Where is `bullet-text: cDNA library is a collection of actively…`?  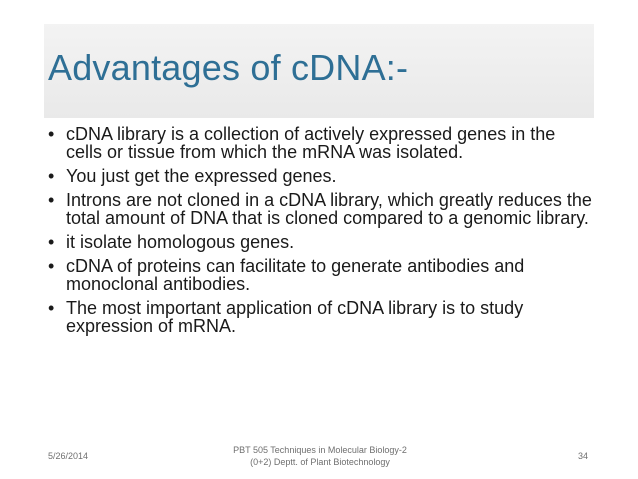
bullet-text: cDNA library is a collection of actively… is located at coordinates (311, 143).